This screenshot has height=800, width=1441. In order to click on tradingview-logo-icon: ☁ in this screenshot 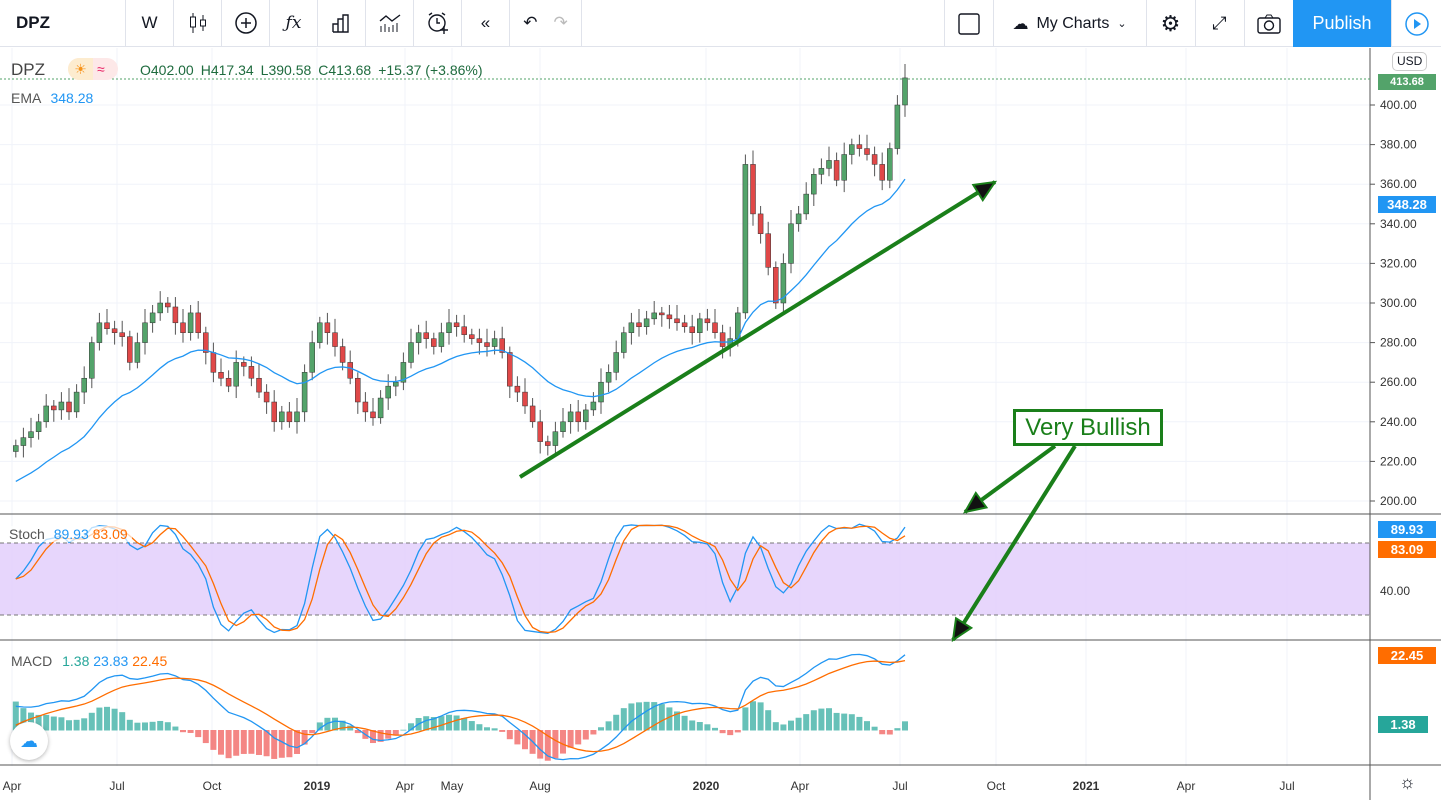, I will do `click(29, 741)`.